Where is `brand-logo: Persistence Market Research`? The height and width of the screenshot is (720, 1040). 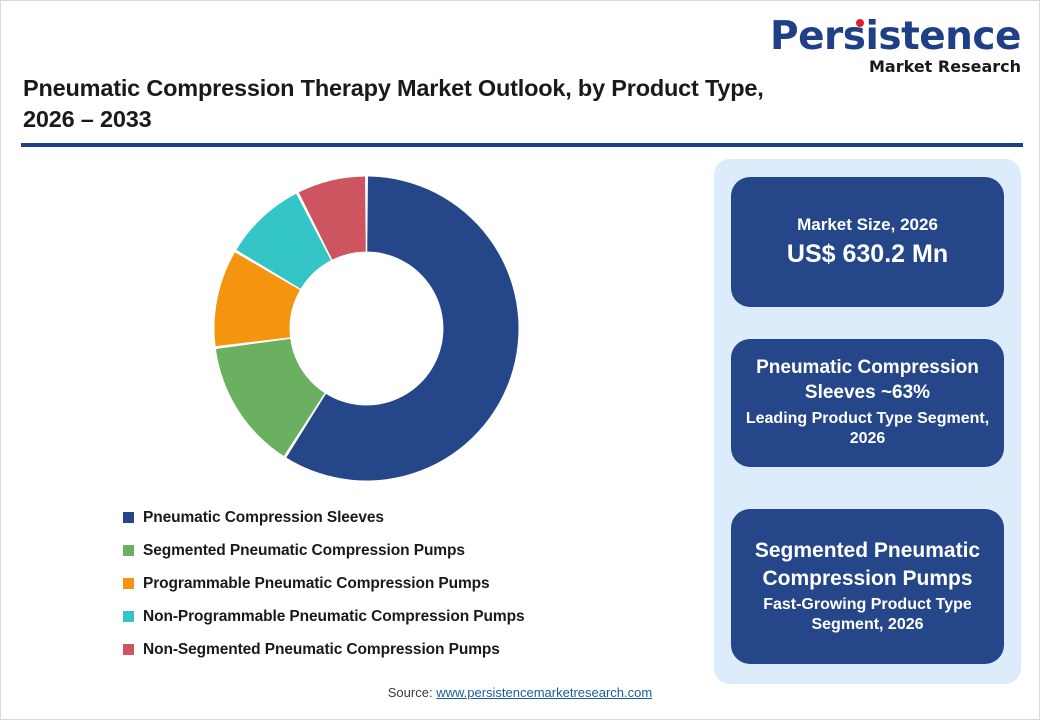 brand-logo: Persistence Market Research is located at coordinates (896, 45).